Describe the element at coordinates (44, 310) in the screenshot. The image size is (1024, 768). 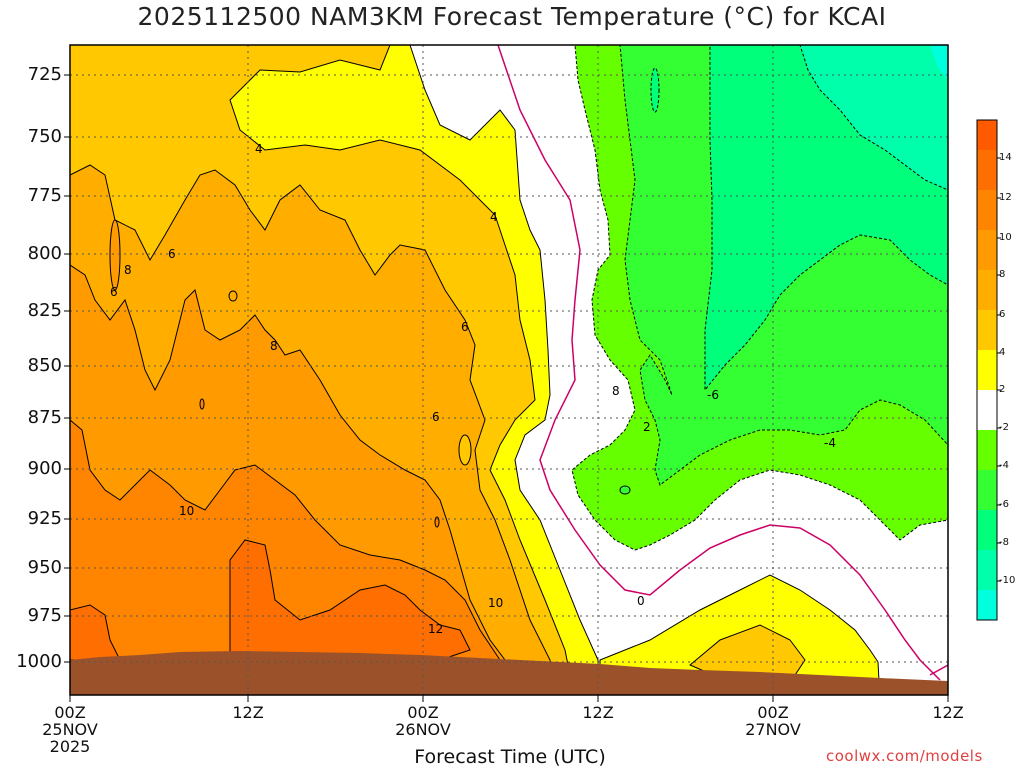
I see `y-tick-label: 825` at that location.